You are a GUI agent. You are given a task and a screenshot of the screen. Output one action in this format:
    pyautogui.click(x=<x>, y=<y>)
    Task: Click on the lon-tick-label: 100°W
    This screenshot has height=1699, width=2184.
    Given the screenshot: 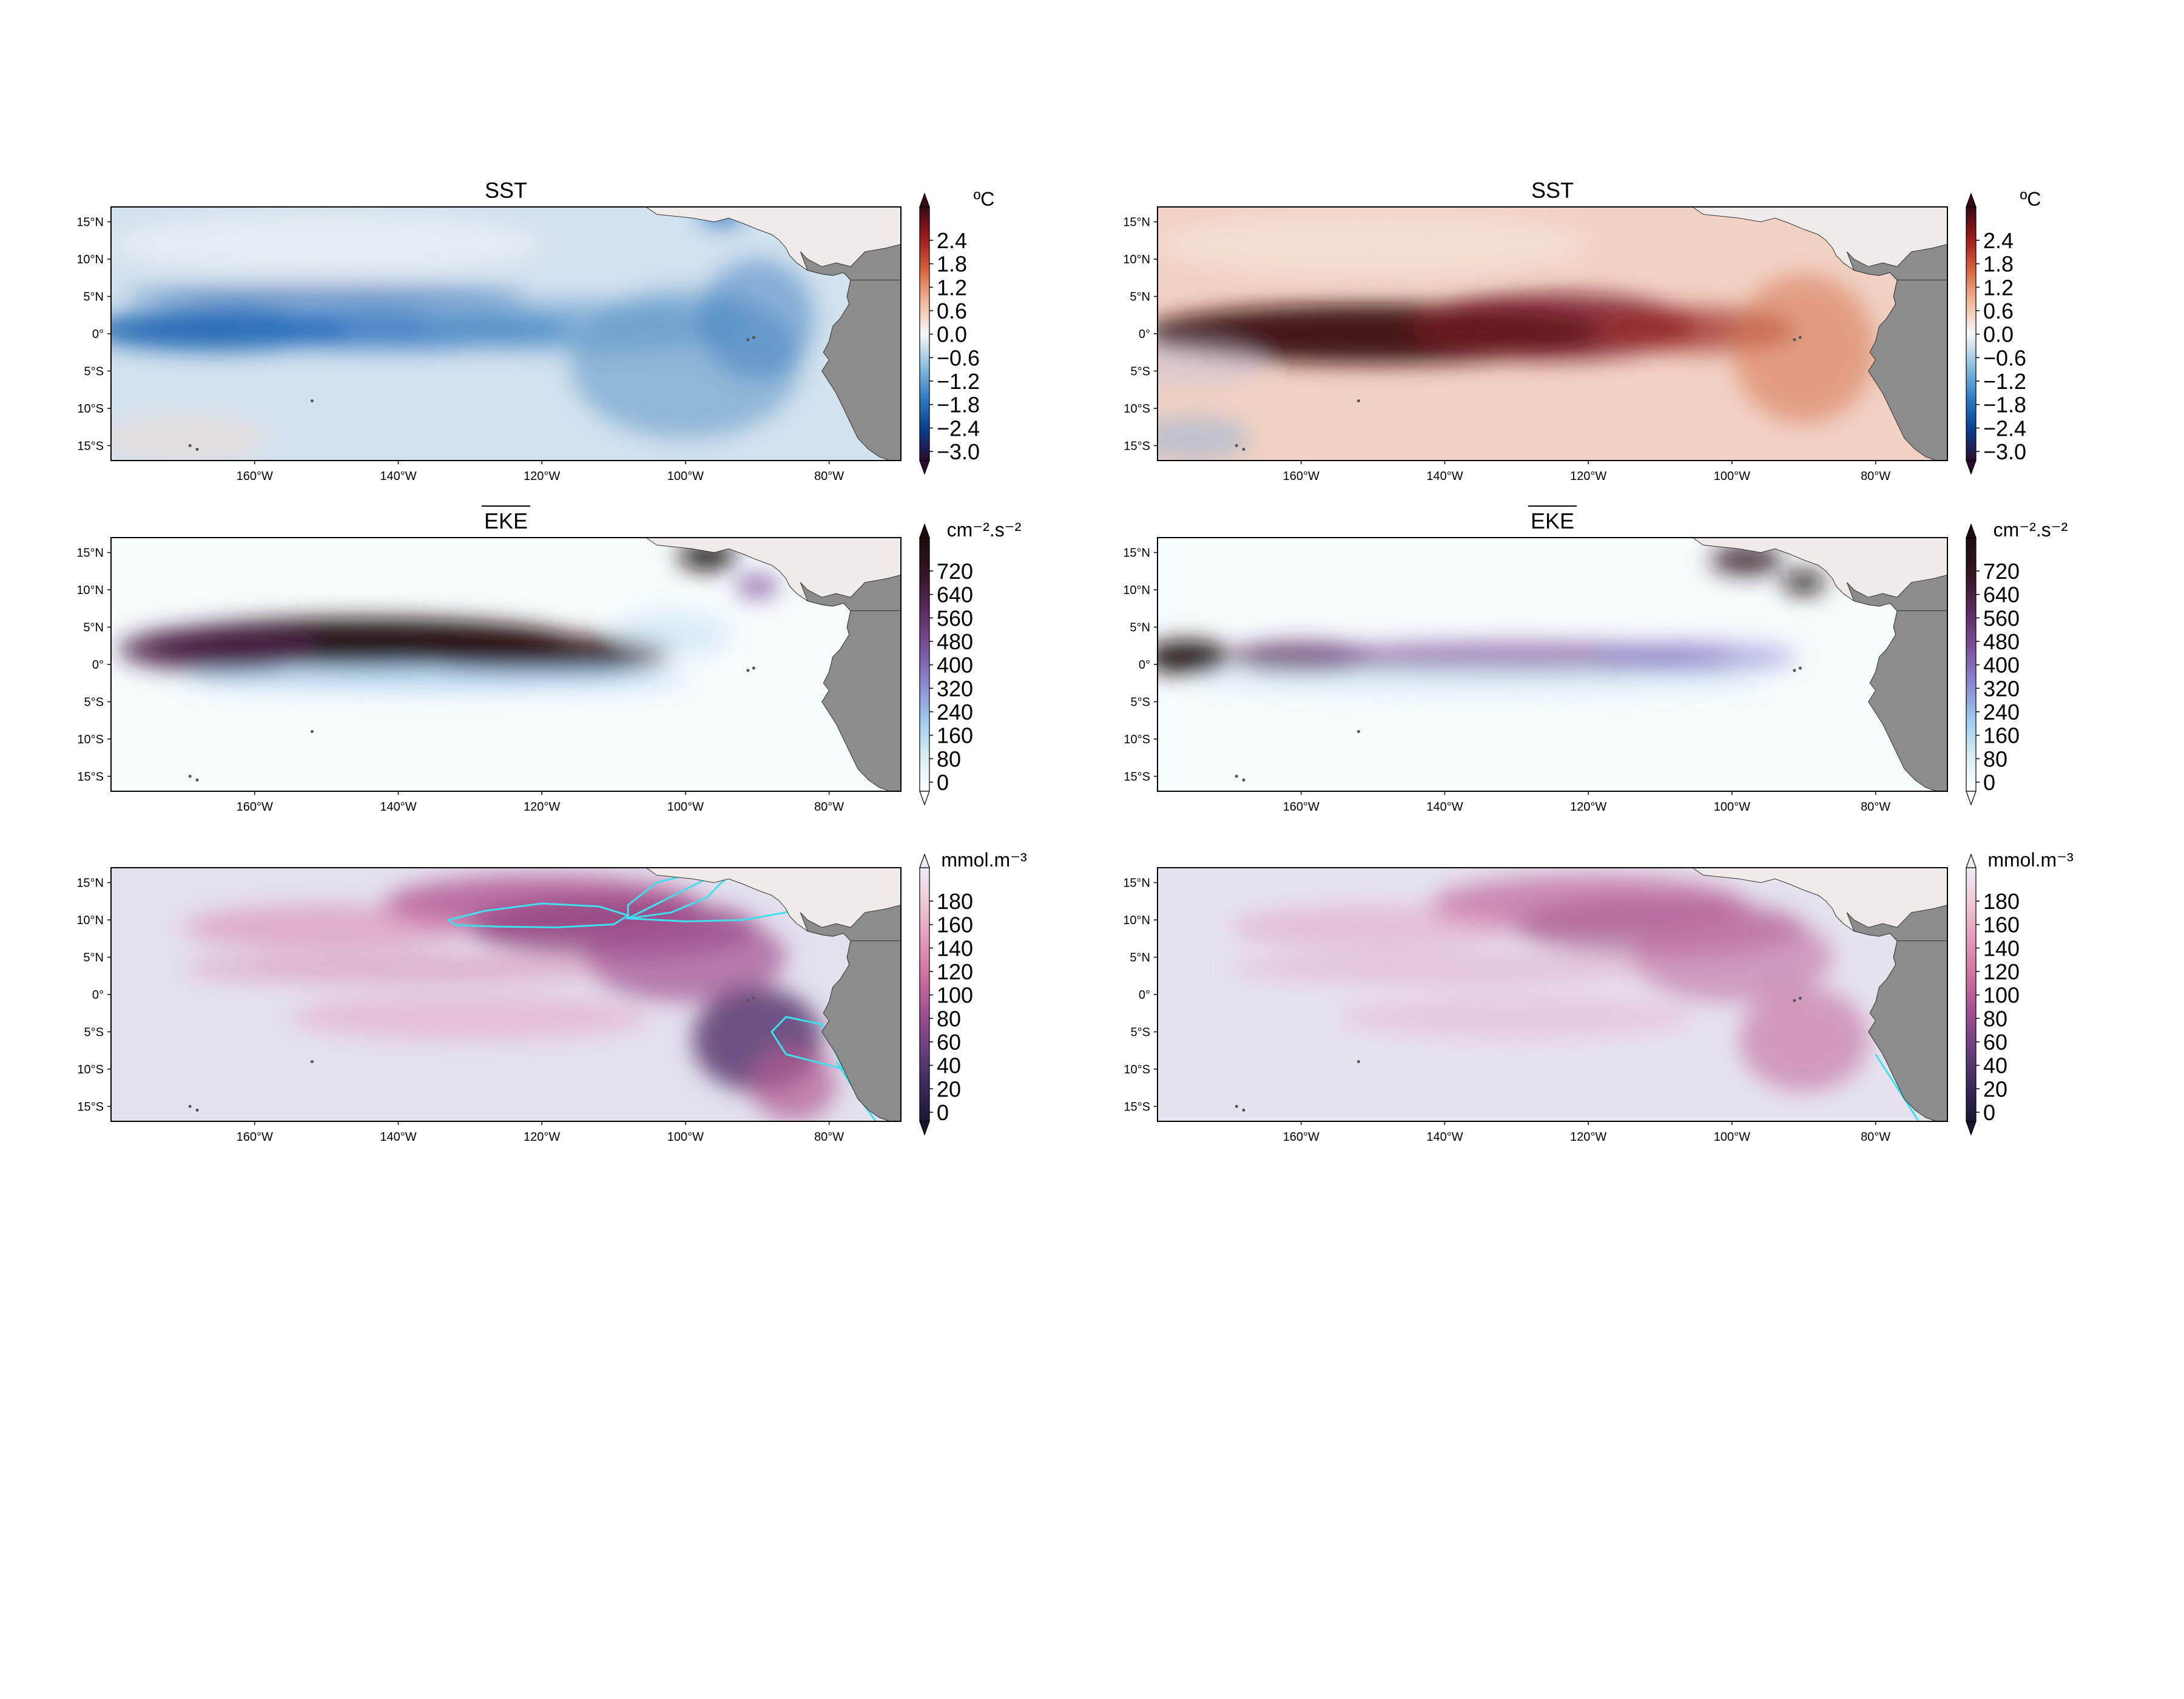 What is the action you would take?
    pyautogui.click(x=1732, y=476)
    